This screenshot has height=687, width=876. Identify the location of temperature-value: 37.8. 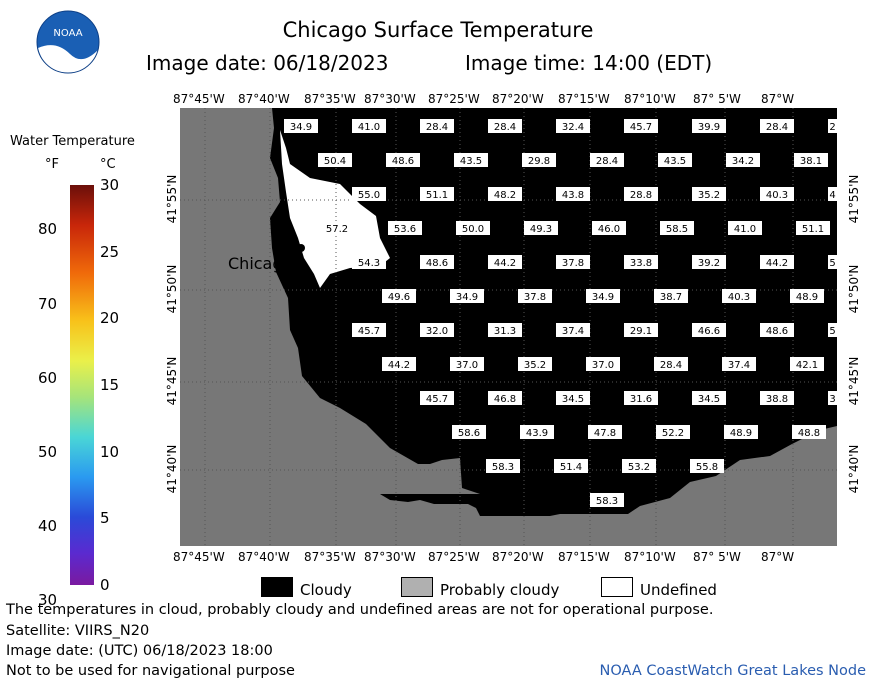
(573, 263).